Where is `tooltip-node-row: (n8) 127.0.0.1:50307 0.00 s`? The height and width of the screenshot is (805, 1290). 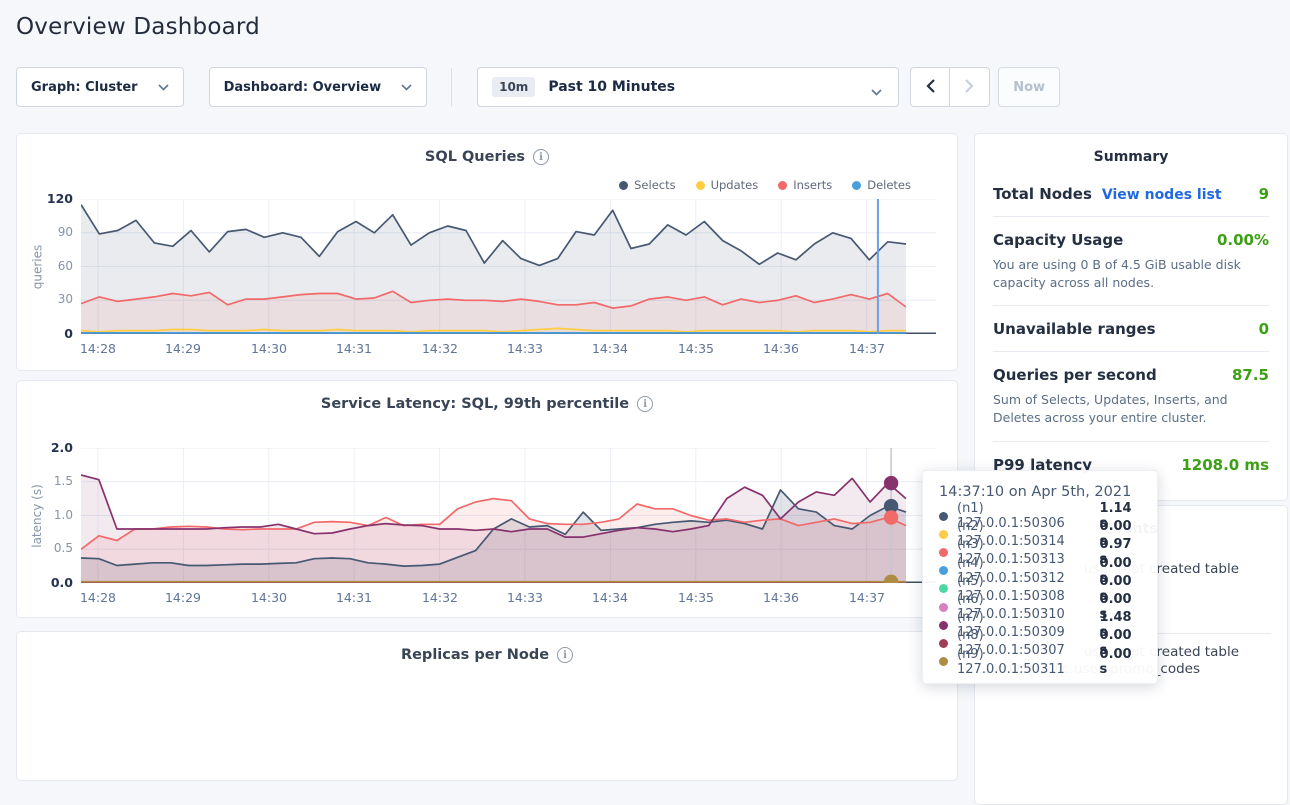 tooltip-node-row: (n8) 127.0.0.1:50307 0.00 s is located at coordinates (1040, 643).